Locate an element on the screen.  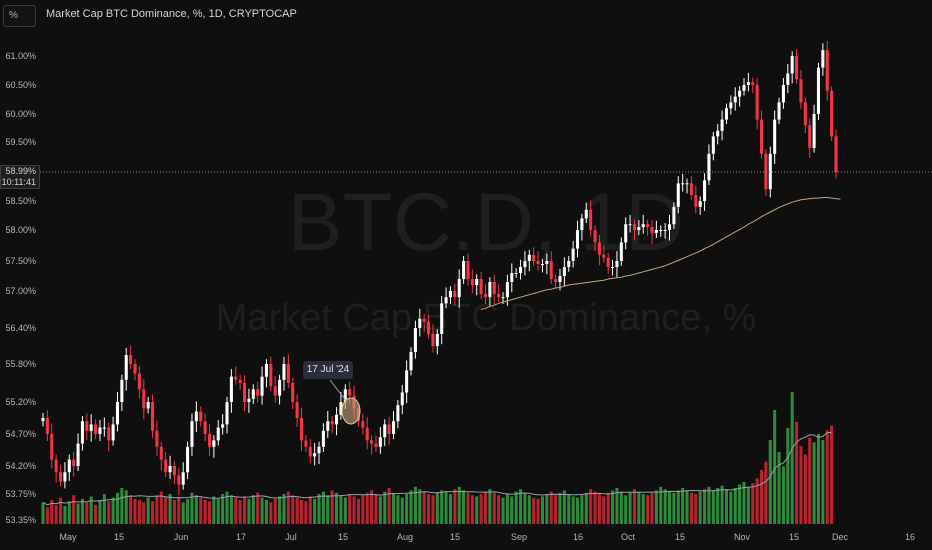
symbol-search-button: % is located at coordinates (19, 16).